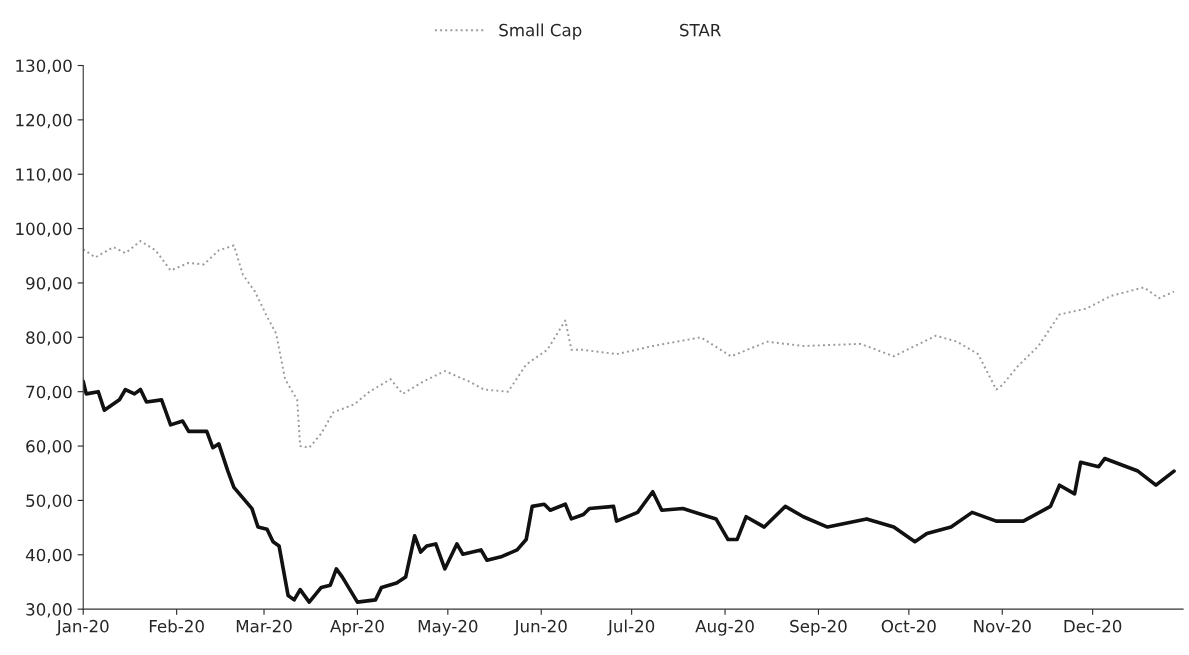 This screenshot has width=1189, height=655. I want to click on text: STAR, so click(700, 30).